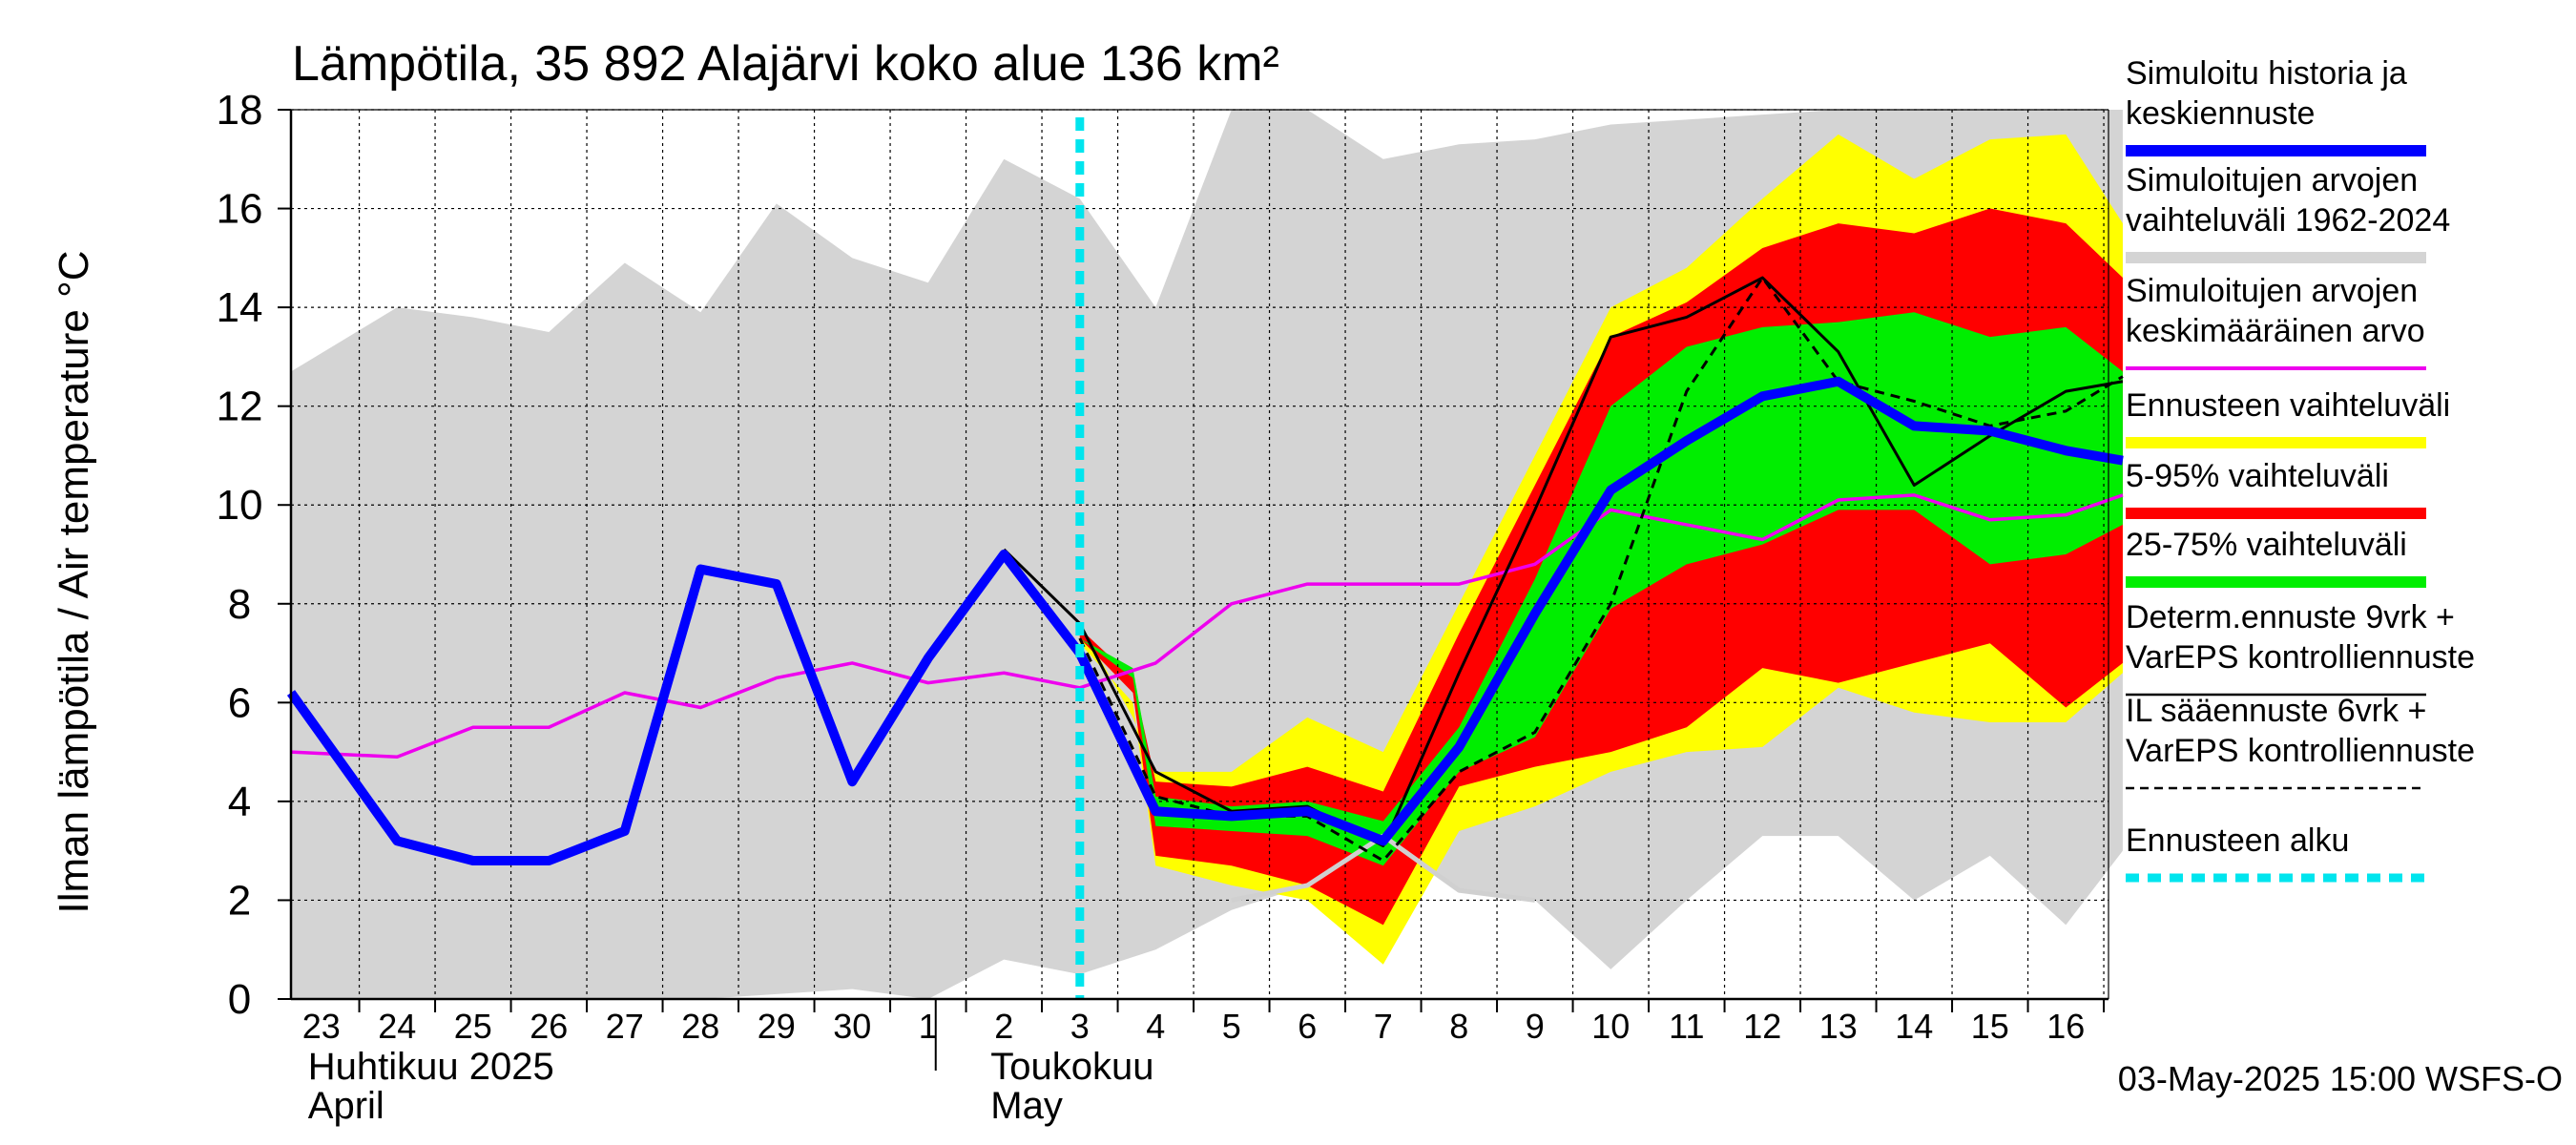 Image resolution: width=2576 pixels, height=1145 pixels. I want to click on x-tick-label: 16, so click(2065, 1026).